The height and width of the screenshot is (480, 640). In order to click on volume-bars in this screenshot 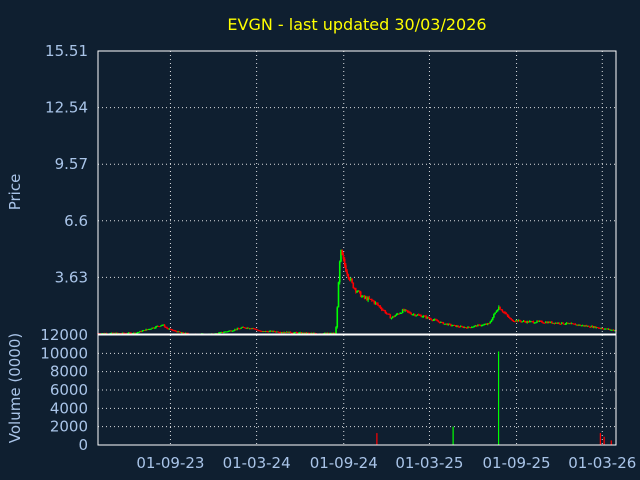, I will do `click(494, 398)`.